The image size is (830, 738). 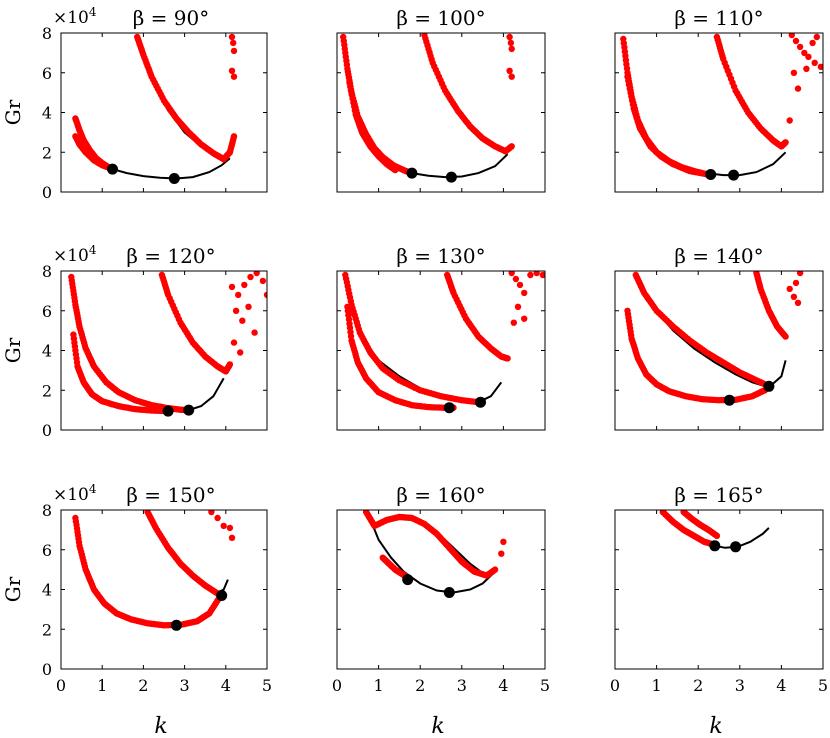 What do you see at coordinates (171, 18) in the screenshot?
I see `panel-title: β = 90°` at bounding box center [171, 18].